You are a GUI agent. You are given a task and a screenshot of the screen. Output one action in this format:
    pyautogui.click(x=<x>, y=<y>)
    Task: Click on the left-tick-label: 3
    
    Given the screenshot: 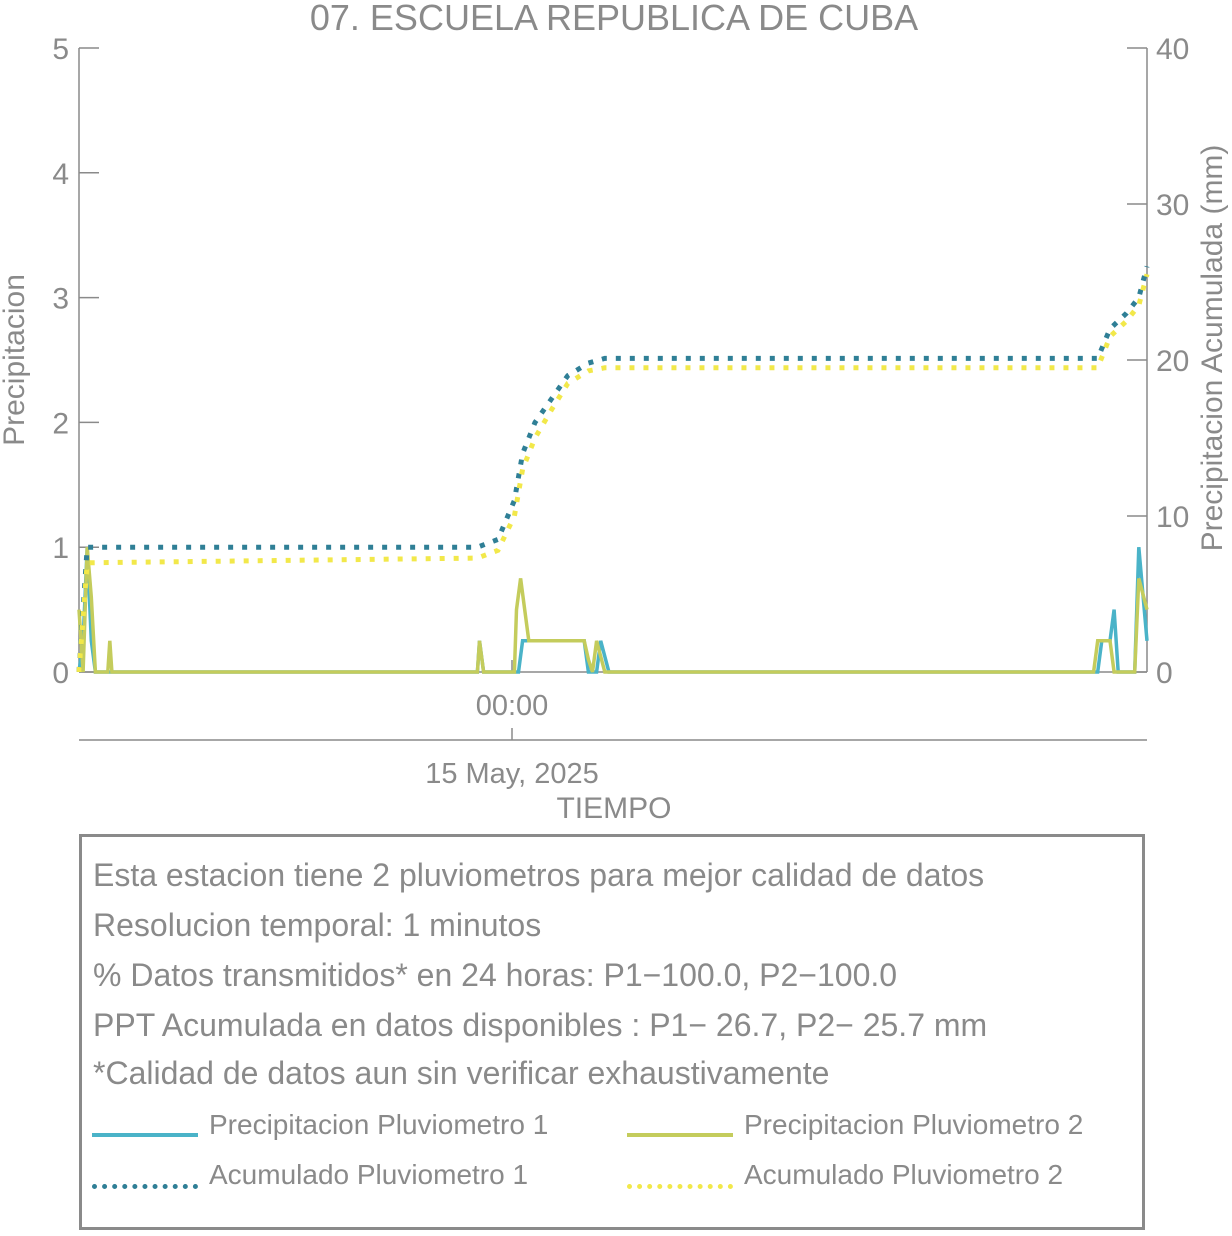 What is the action you would take?
    pyautogui.click(x=60, y=299)
    